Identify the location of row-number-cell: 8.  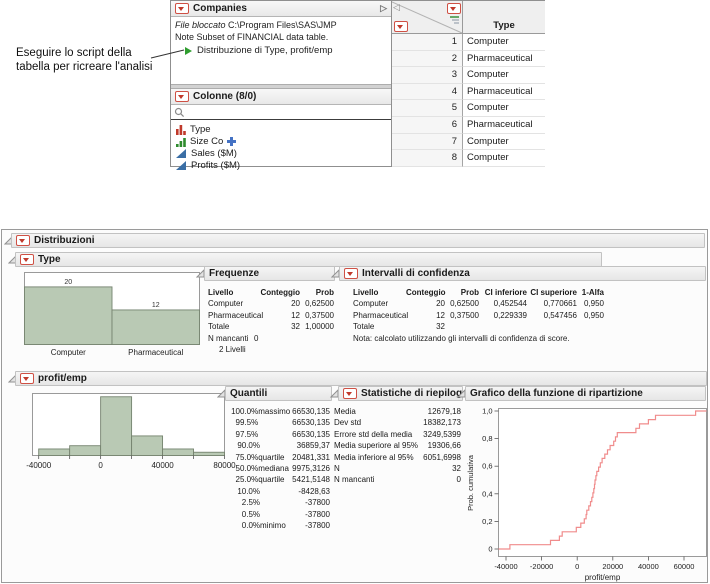
(427, 158).